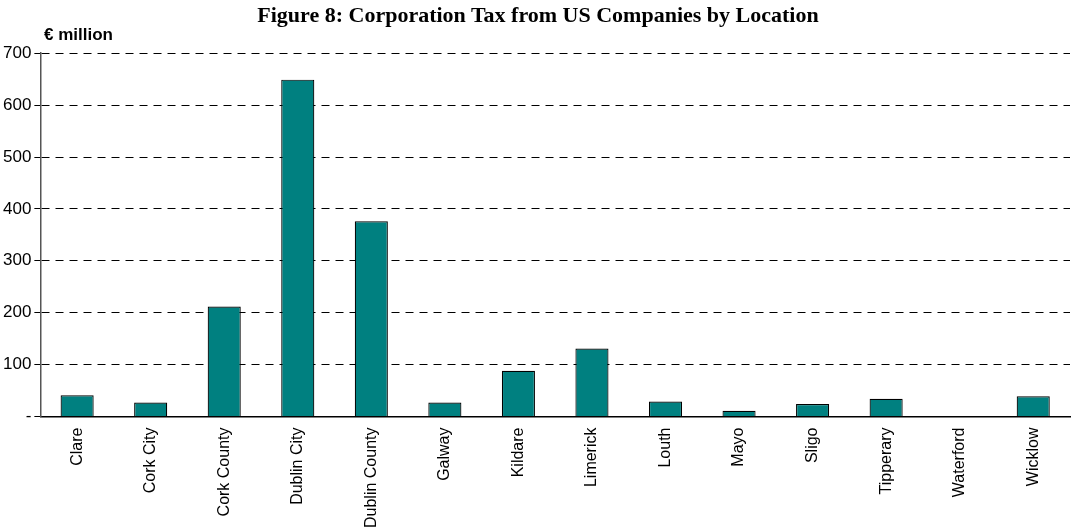 Image resolution: width=1076 pixels, height=531 pixels. What do you see at coordinates (370, 477) in the screenshot?
I see `x-tick-label: Dublin County` at bounding box center [370, 477].